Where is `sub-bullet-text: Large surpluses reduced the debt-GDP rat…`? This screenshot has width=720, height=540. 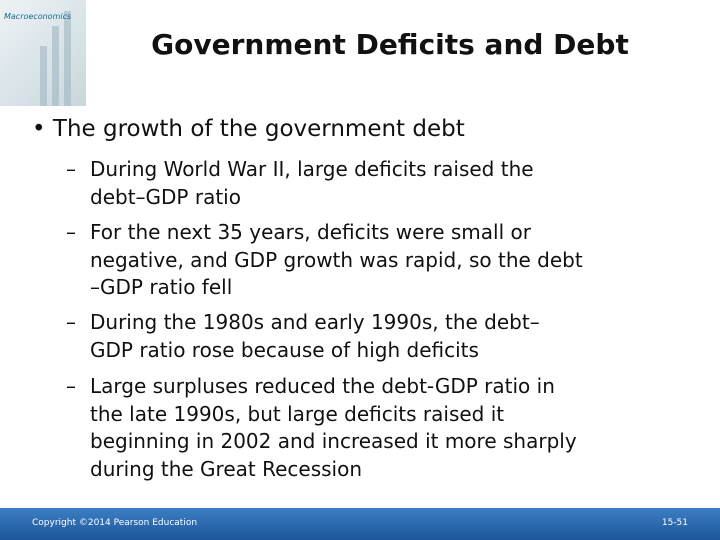 sub-bullet-text: Large surpluses reduced the debt-GDP rat… is located at coordinates (333, 428).